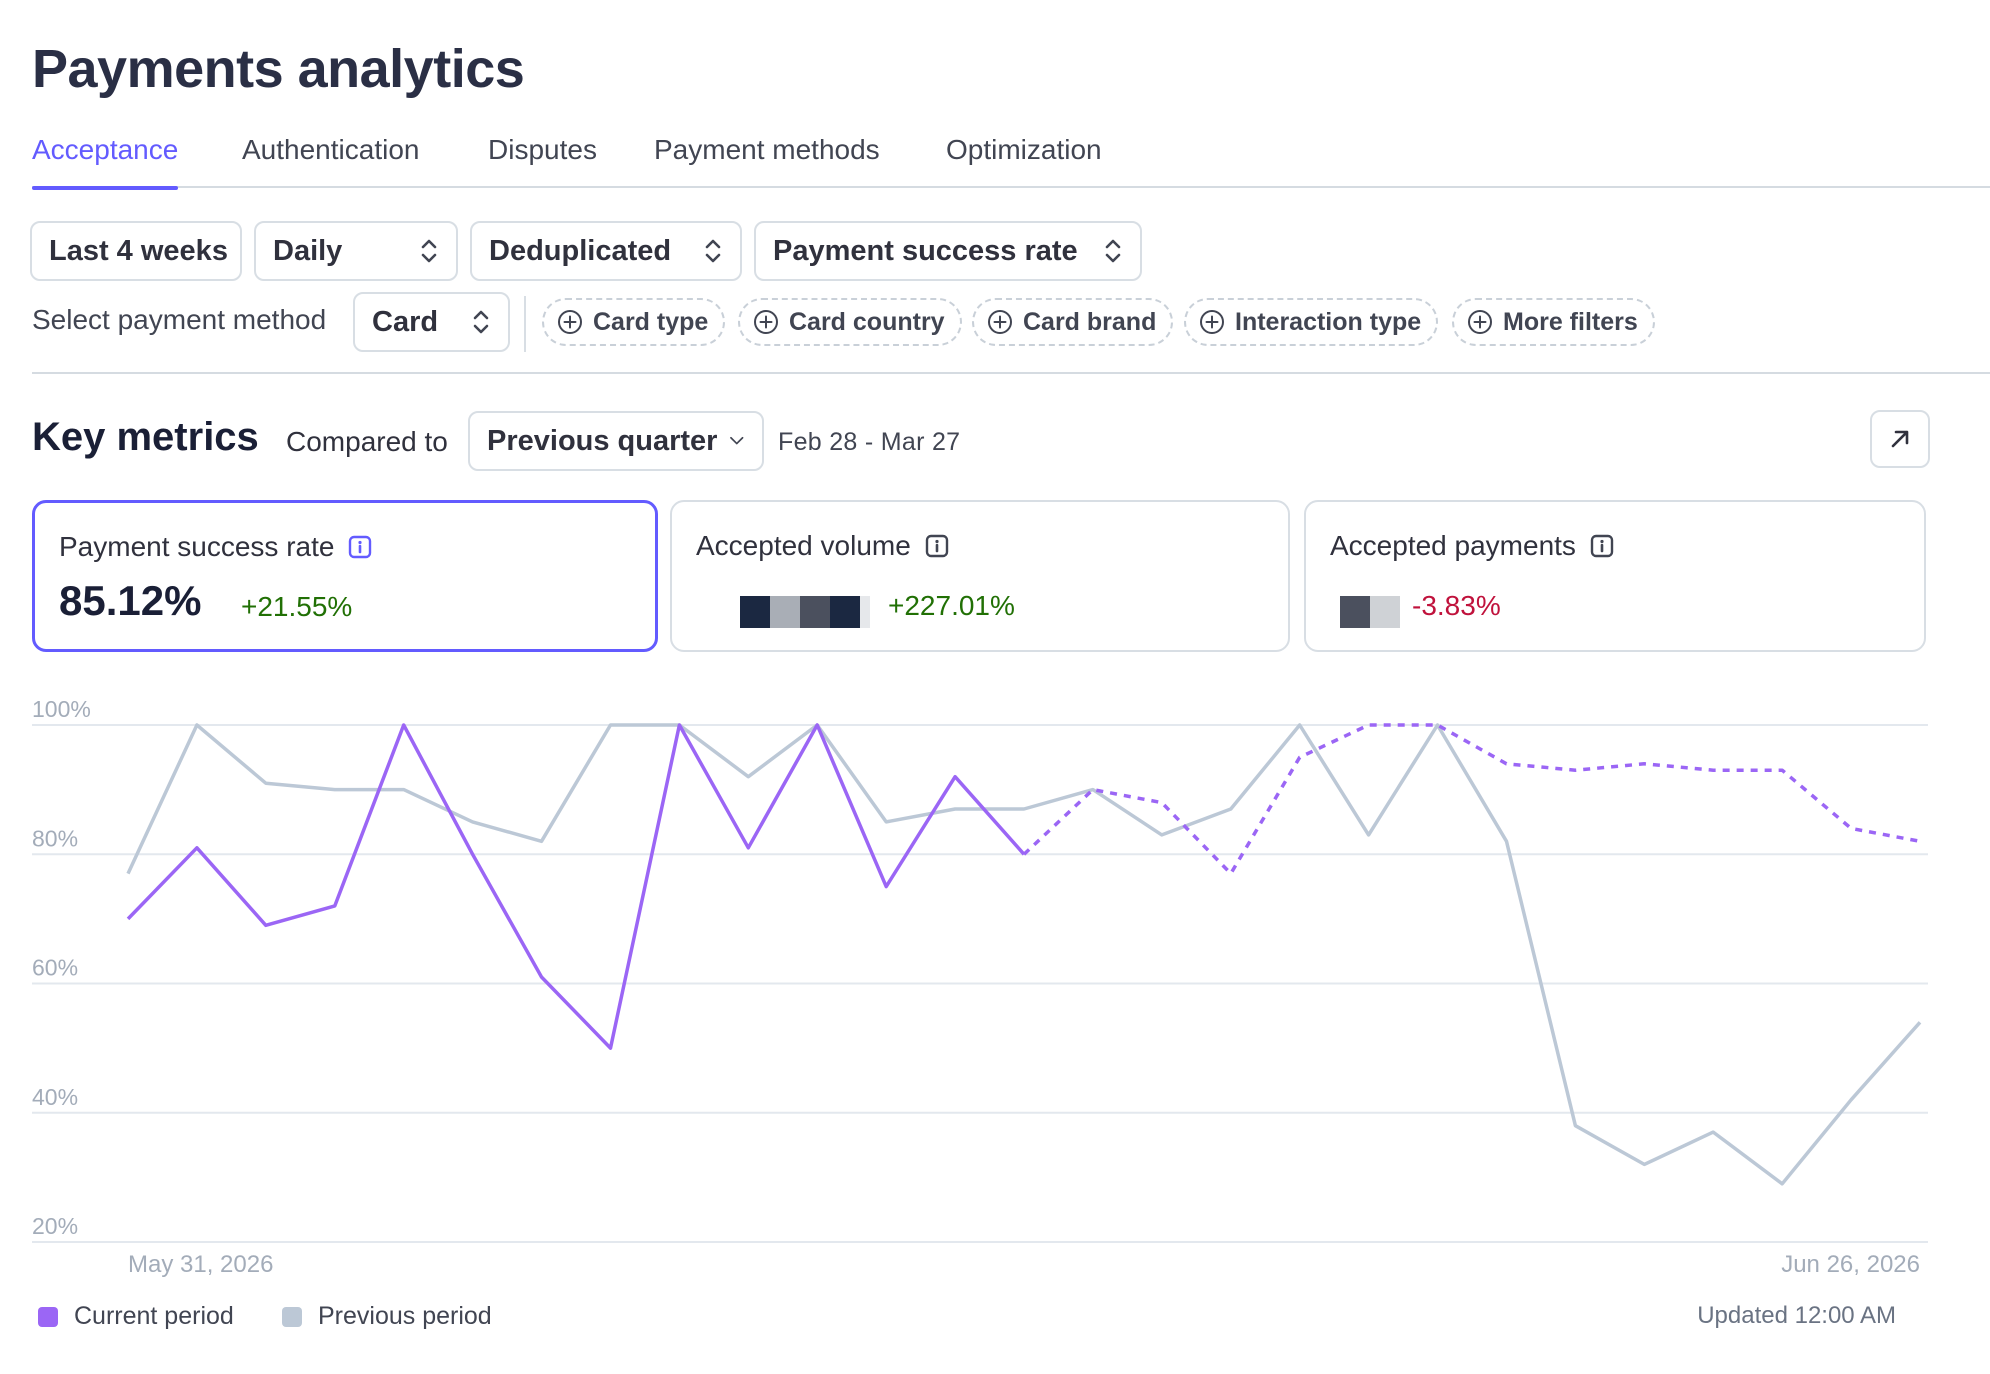 The image size is (1990, 1374). Describe the element at coordinates (951, 605) in the screenshot. I see `metric-card-delta: +227.01%` at that location.